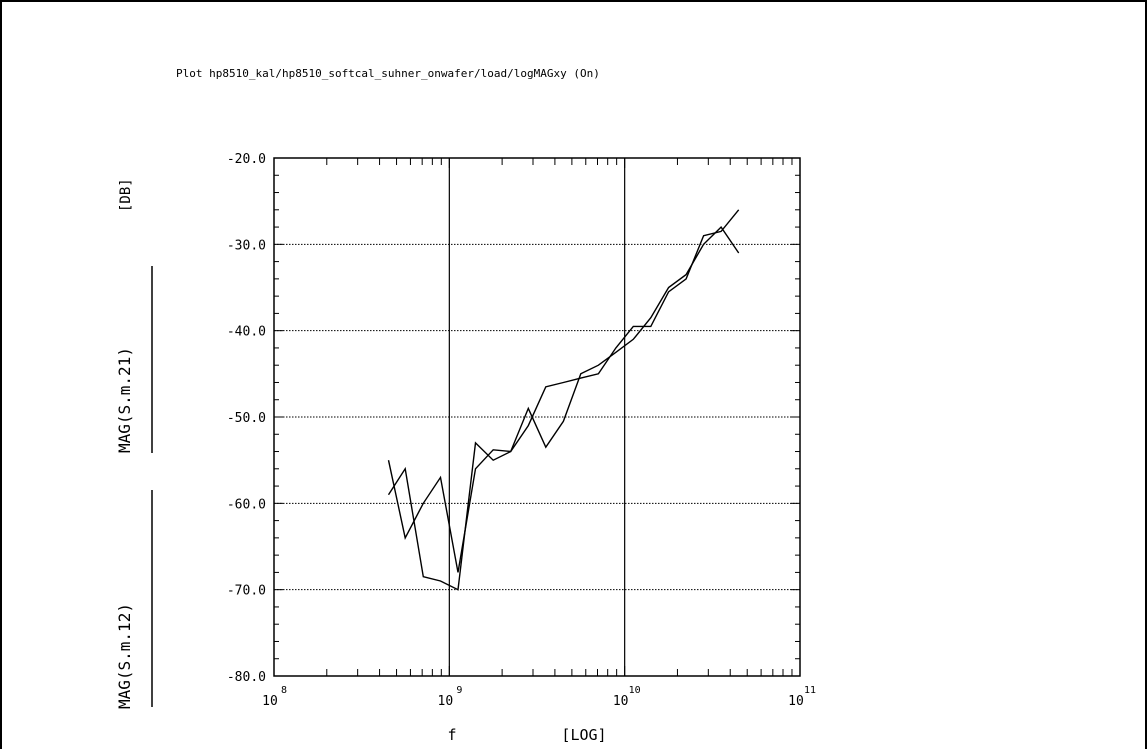 The image size is (1147, 749). What do you see at coordinates (246, 245) in the screenshot?
I see `y-tick-label: -30.0` at bounding box center [246, 245].